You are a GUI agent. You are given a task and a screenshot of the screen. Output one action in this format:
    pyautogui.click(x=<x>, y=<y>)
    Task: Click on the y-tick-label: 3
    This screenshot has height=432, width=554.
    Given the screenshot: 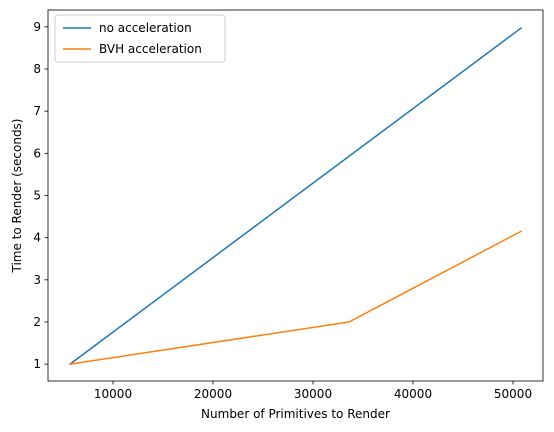 What is the action you would take?
    pyautogui.click(x=37, y=280)
    